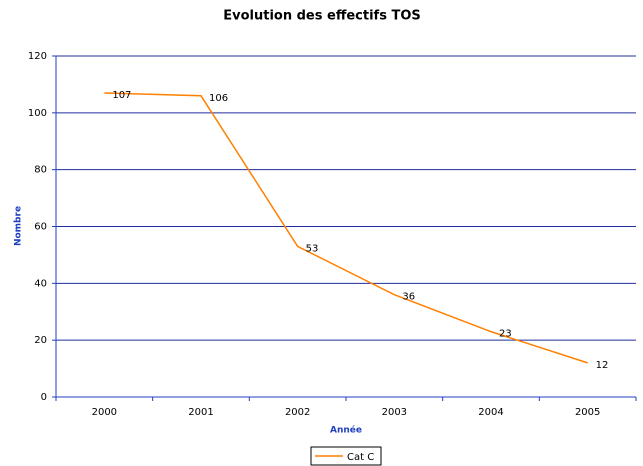  I want to click on y-tick-label: 60, so click(40, 227).